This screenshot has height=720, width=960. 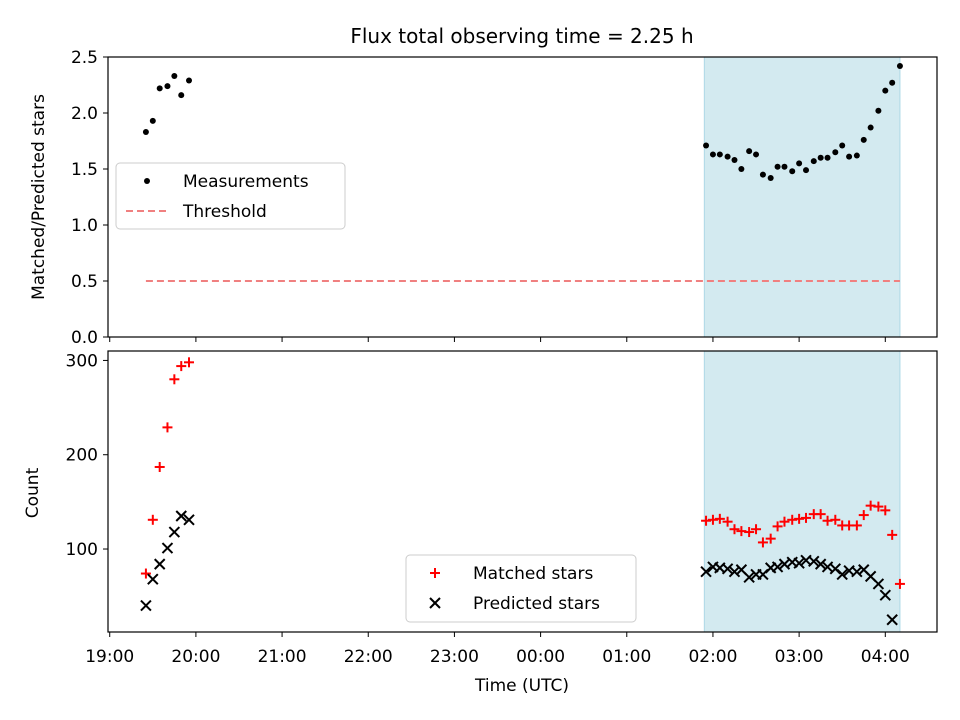 What do you see at coordinates (802, 491) in the screenshot?
I see `bottom-highlight-span` at bounding box center [802, 491].